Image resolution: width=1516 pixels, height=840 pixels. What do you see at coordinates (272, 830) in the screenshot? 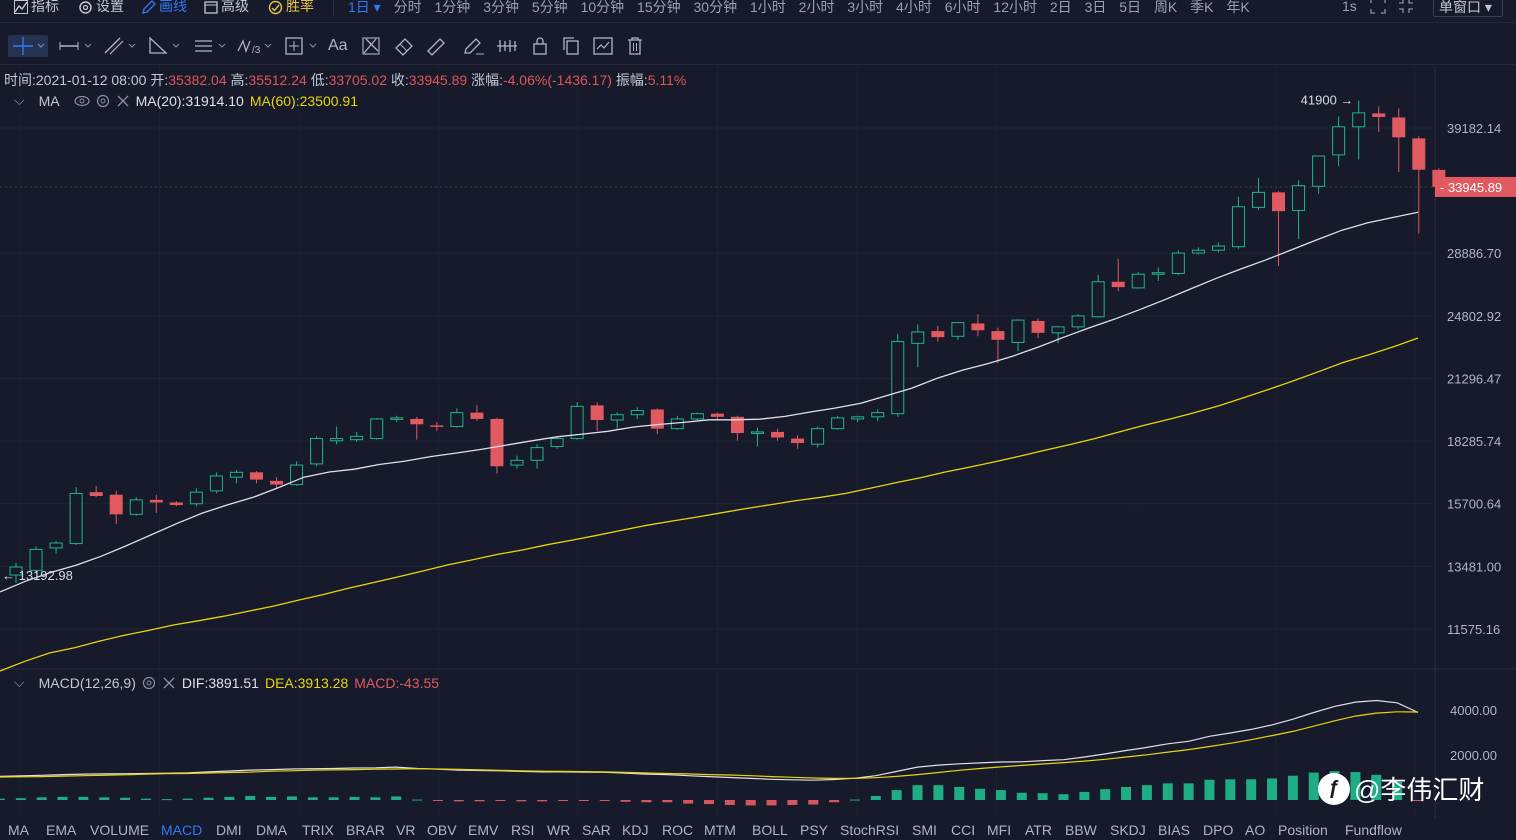
I see `indicator-tab-dma: DMA` at bounding box center [272, 830].